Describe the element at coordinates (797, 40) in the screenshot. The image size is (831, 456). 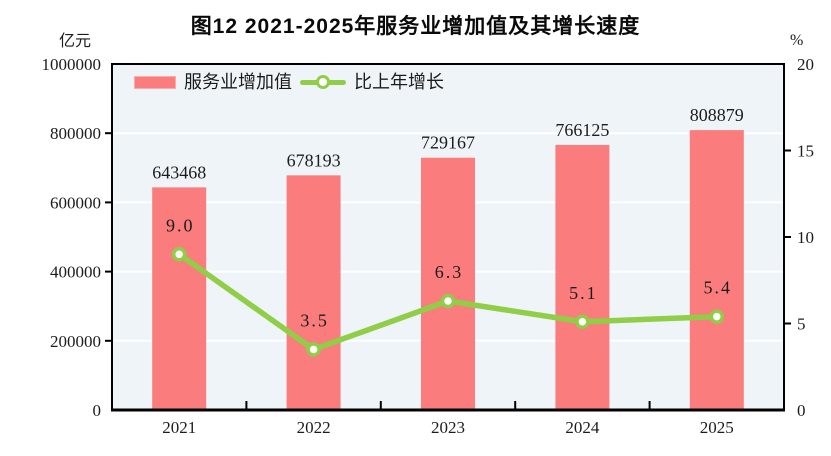
I see `right-axis-unit: %` at that location.